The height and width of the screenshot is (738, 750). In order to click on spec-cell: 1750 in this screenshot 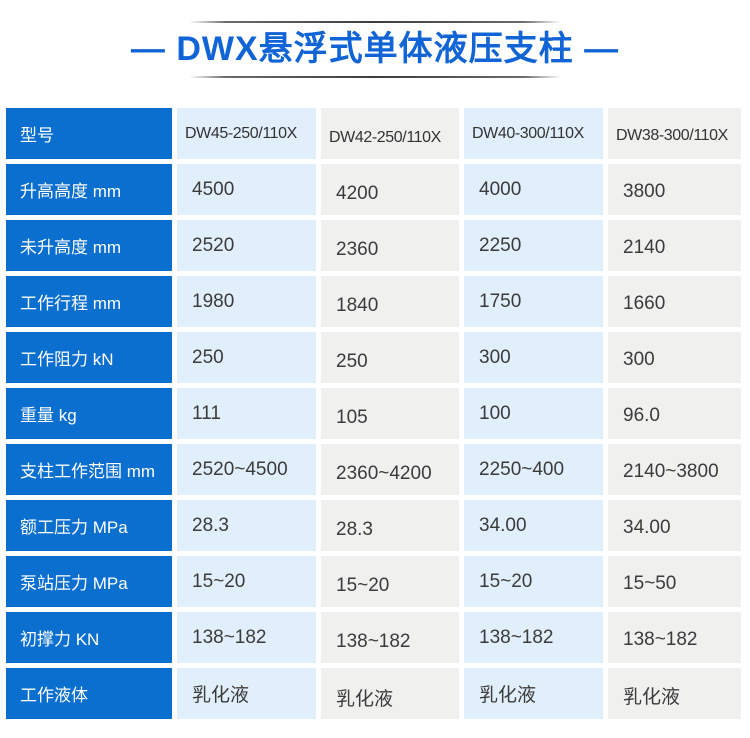, I will do `click(533, 301)`.